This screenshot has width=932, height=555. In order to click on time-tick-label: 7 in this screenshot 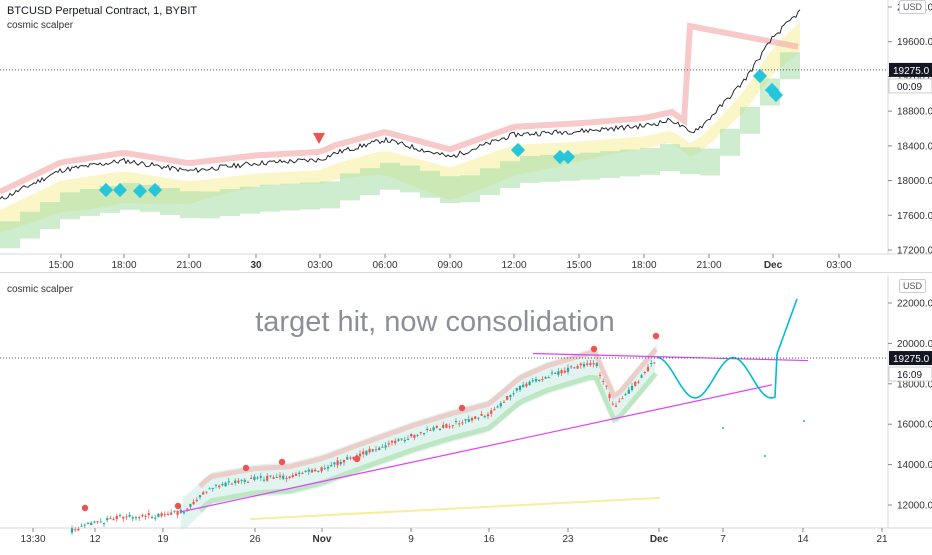, I will do `click(723, 539)`.